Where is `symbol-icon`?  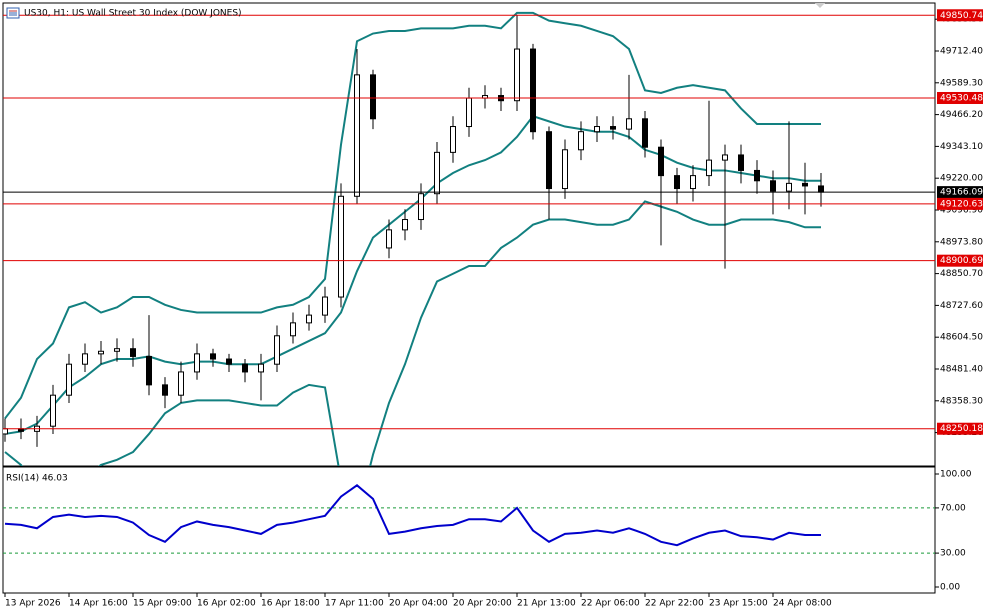
symbol-icon is located at coordinates (13, 13).